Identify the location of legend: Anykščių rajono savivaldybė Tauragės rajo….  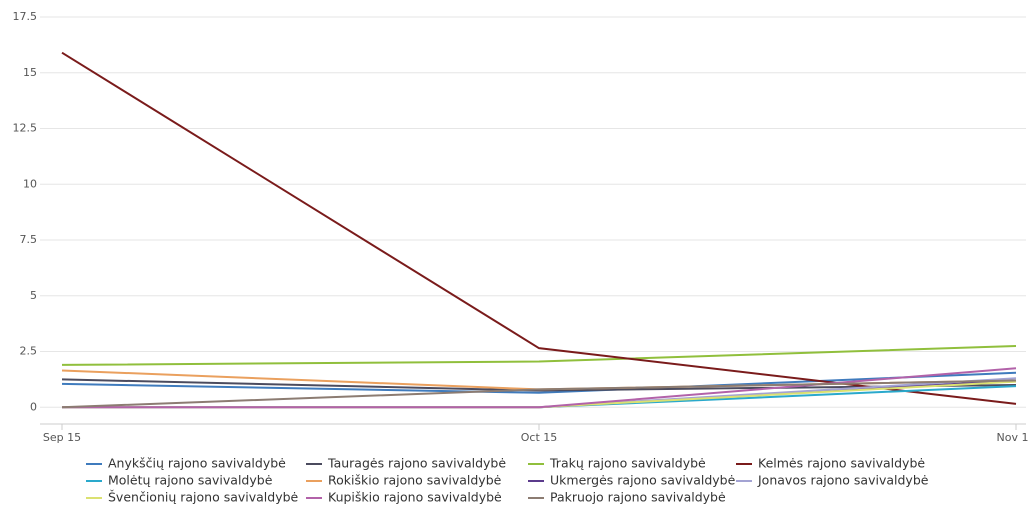
(507, 480).